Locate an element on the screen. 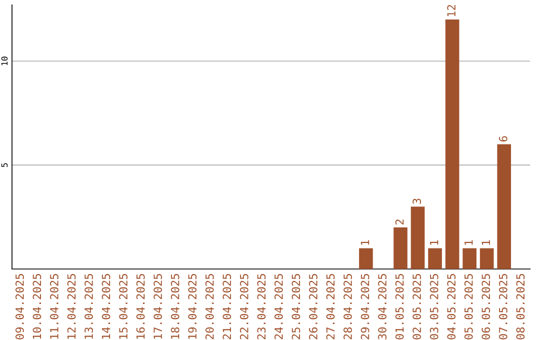 Image resolution: width=540 pixels, height=340 pixels. x-tick-label: 09.04.2025 is located at coordinates (19, 307).